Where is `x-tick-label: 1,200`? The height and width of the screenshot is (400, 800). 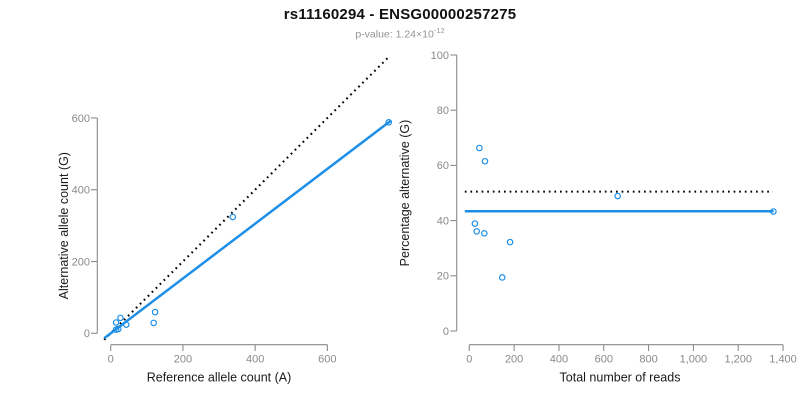 x-tick-label: 1,200 is located at coordinates (738, 360).